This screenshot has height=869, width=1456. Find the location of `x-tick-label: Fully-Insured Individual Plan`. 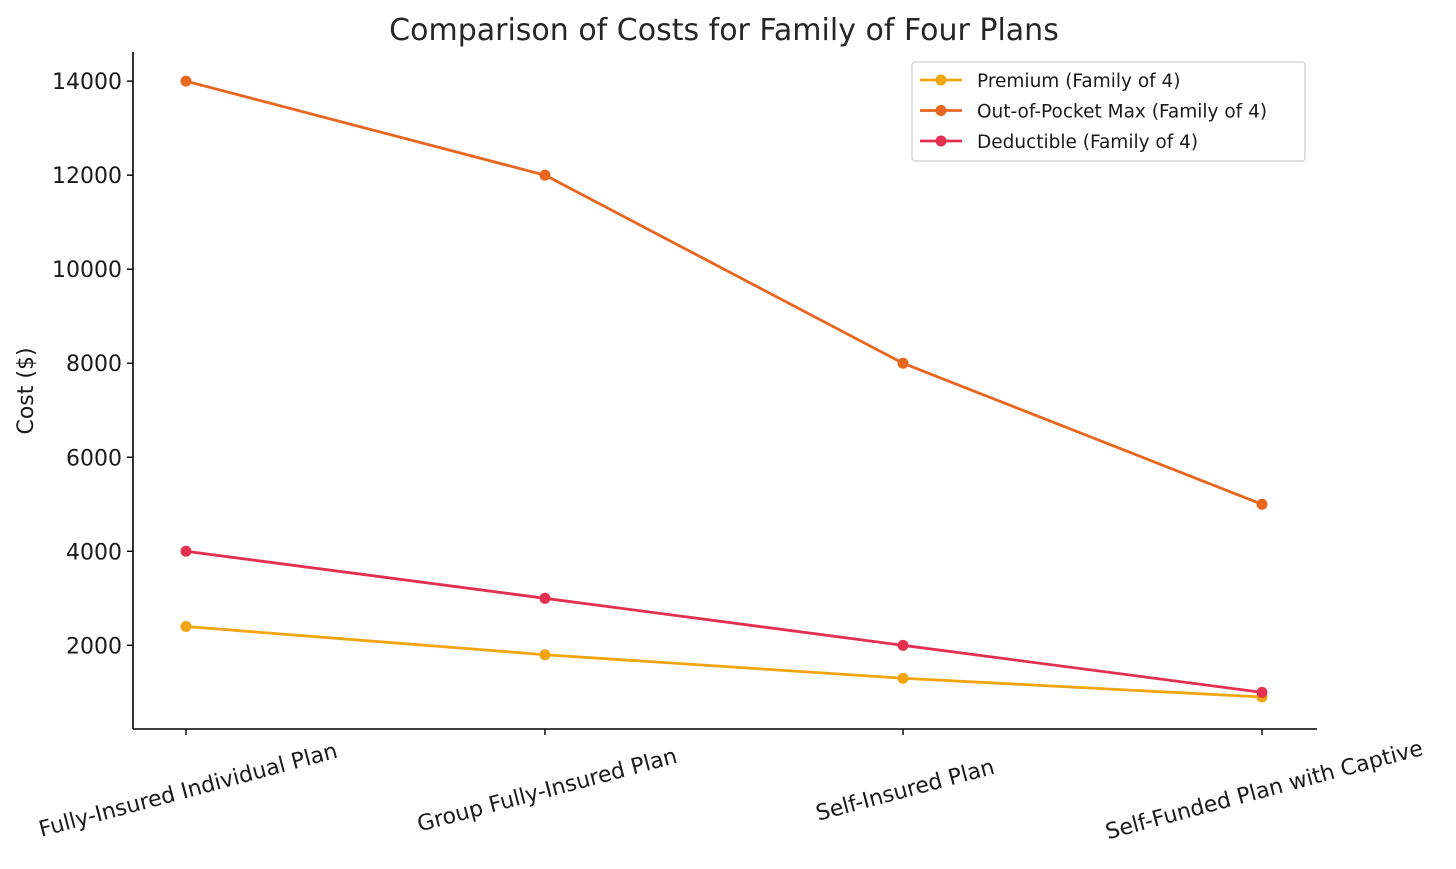

x-tick-label: Fully-Insured Individual Plan is located at coordinates (188, 791).